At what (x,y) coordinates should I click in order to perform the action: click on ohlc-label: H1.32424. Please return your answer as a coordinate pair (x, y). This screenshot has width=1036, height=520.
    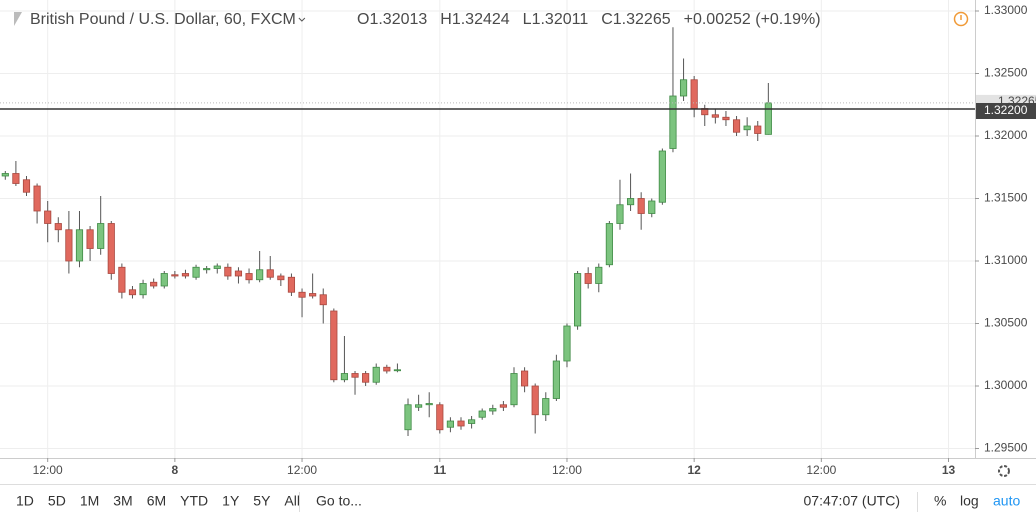
    Looking at the image, I should click on (474, 19).